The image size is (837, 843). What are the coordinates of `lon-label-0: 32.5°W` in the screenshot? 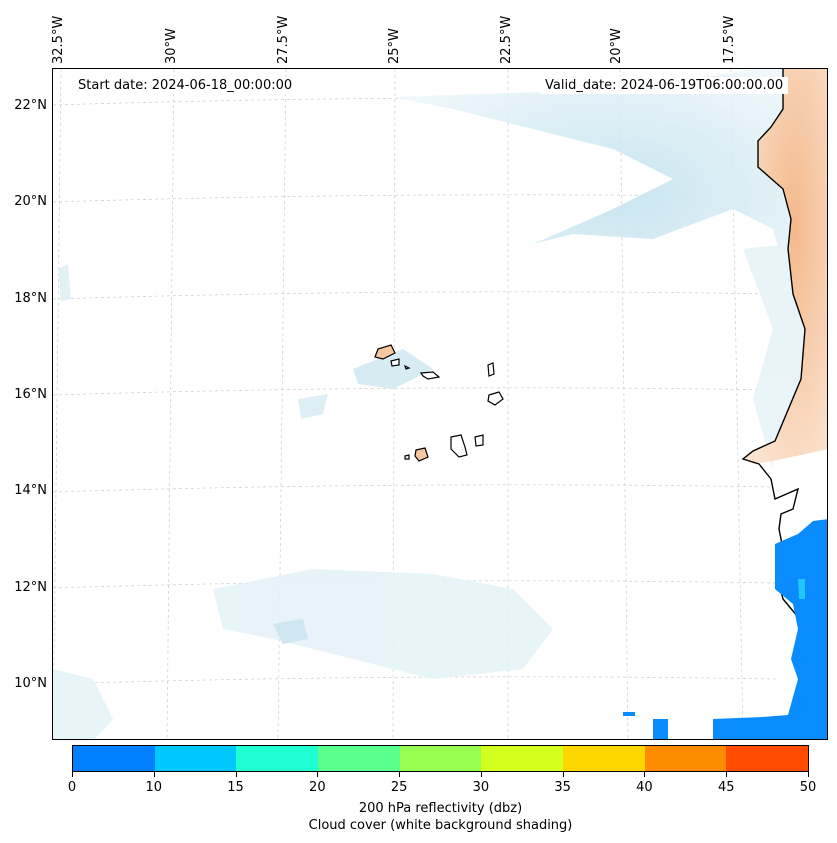 It's located at (58, 39).